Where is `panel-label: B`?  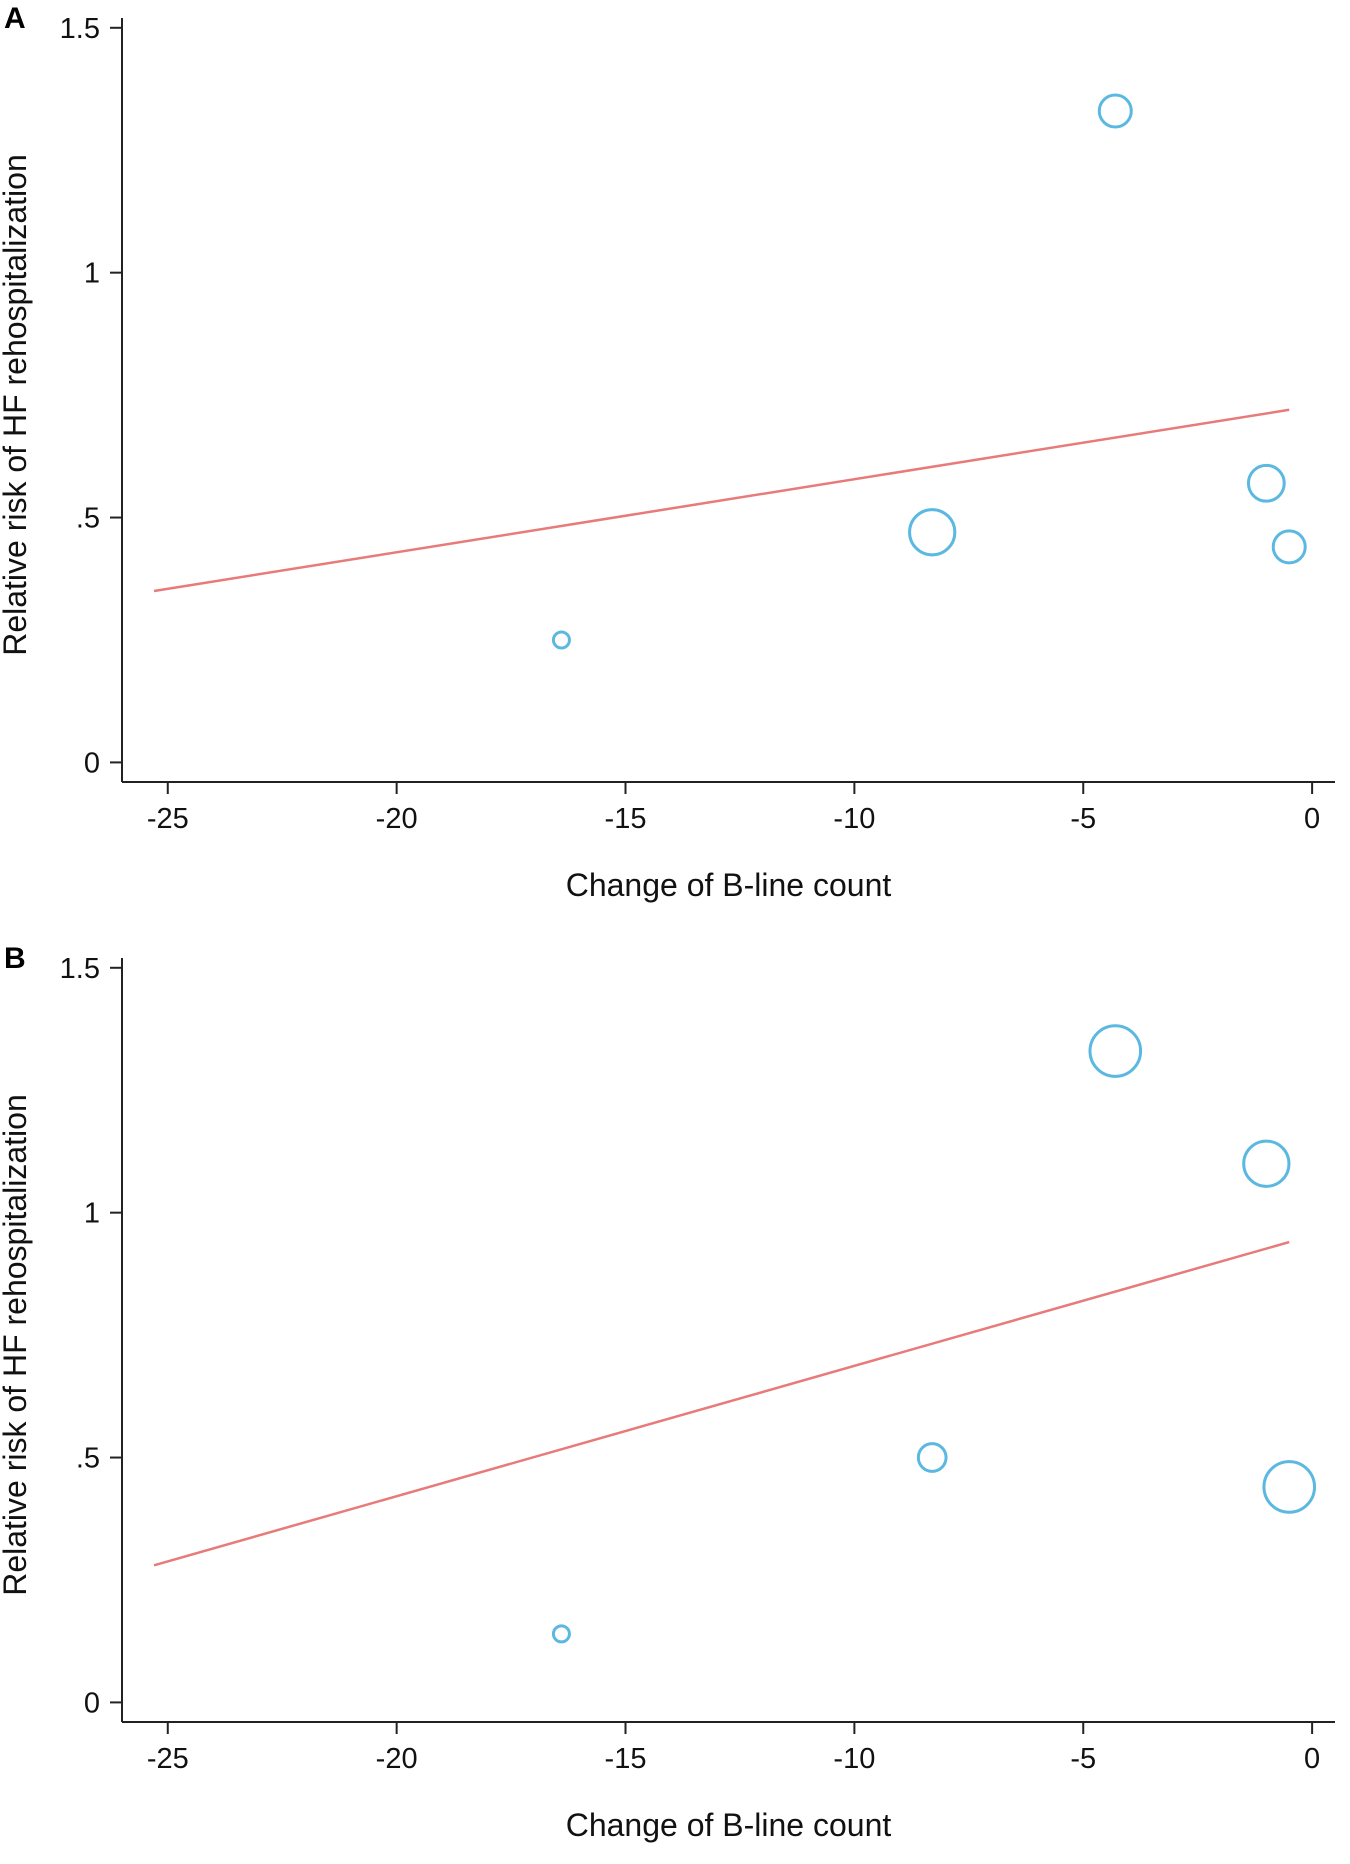
panel-label: B is located at coordinates (15, 958).